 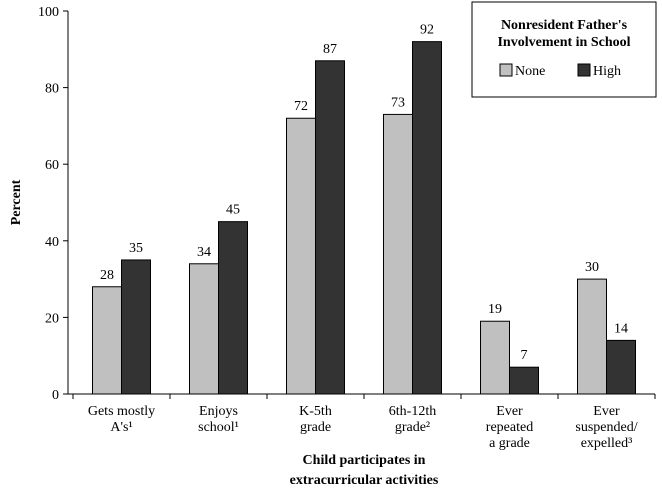 What do you see at coordinates (218, 419) in the screenshot?
I see `x-tick-label: Enjoys school¹` at bounding box center [218, 419].